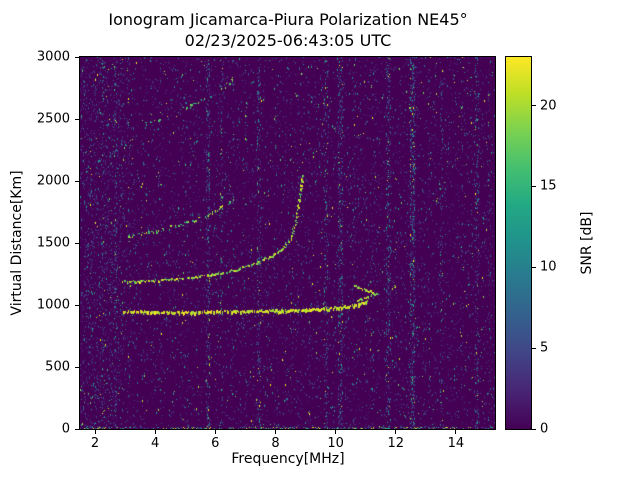  What do you see at coordinates (288, 459) in the screenshot?
I see `x-axis-label: Frequency[MHz]` at bounding box center [288, 459].